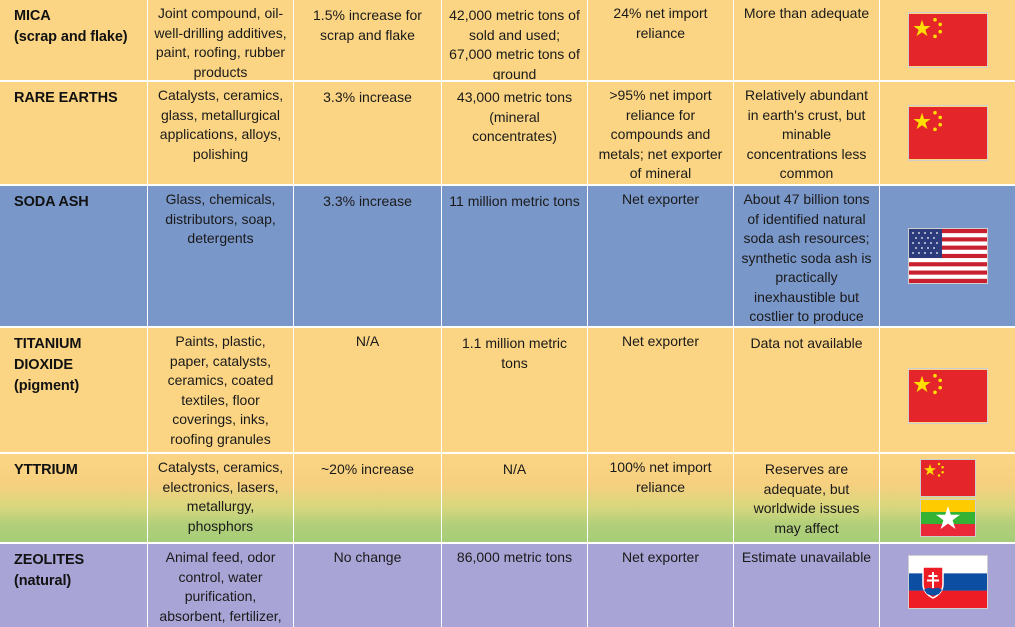 The width and height of the screenshot is (1015, 627). What do you see at coordinates (515, 585) in the screenshot?
I see `consumption-cell: 86,000 metric tons` at bounding box center [515, 585].